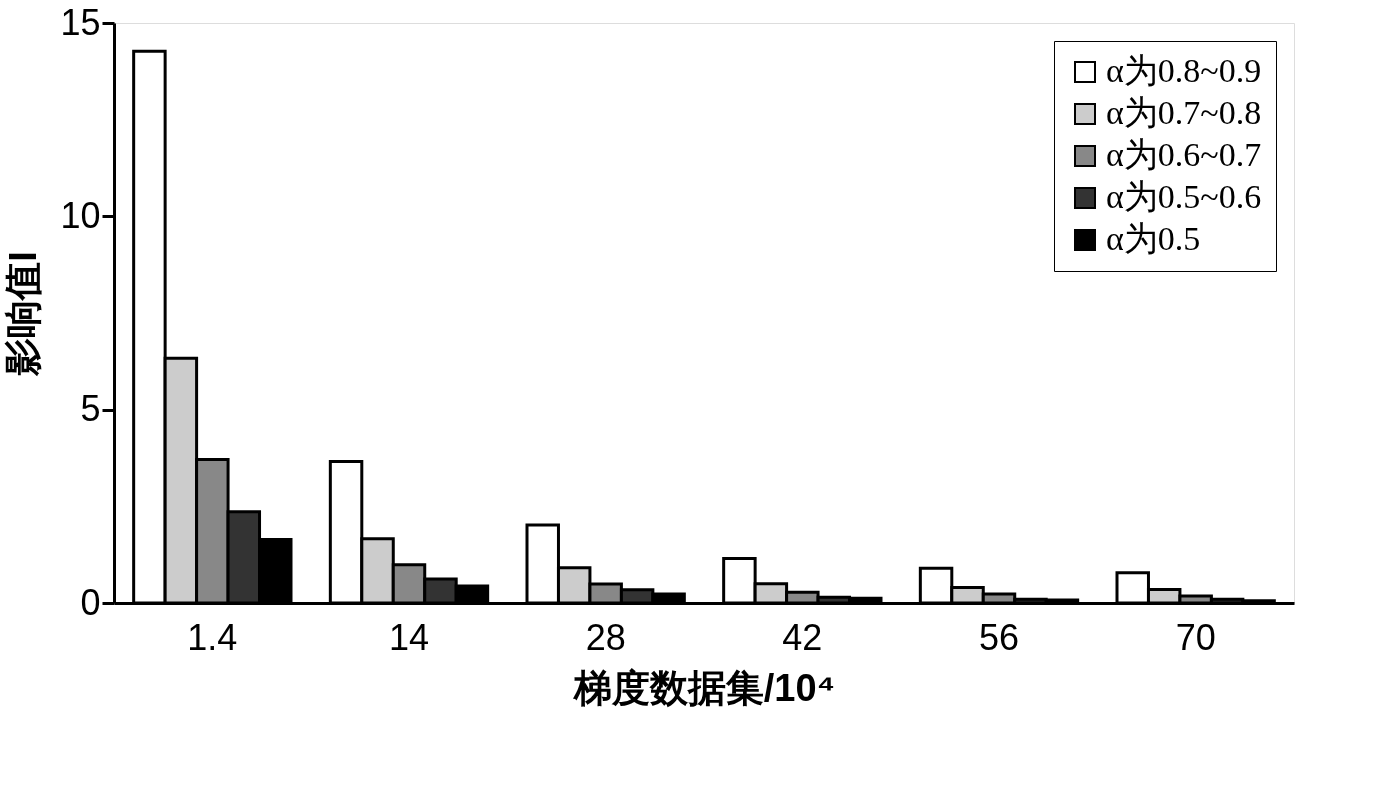 Image resolution: width=1397 pixels, height=789 pixels. What do you see at coordinates (23, 314) in the screenshot?
I see `y-axis-title: 影响值I` at bounding box center [23, 314].